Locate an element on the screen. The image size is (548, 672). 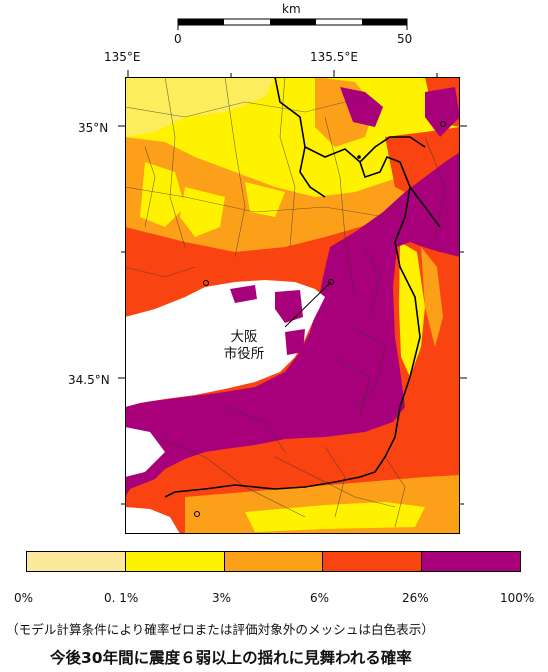
caption-note: （モデル計算条件により確率ゼロまたは評価対象外のメッシュは白色表示） is located at coordinates (220, 629).